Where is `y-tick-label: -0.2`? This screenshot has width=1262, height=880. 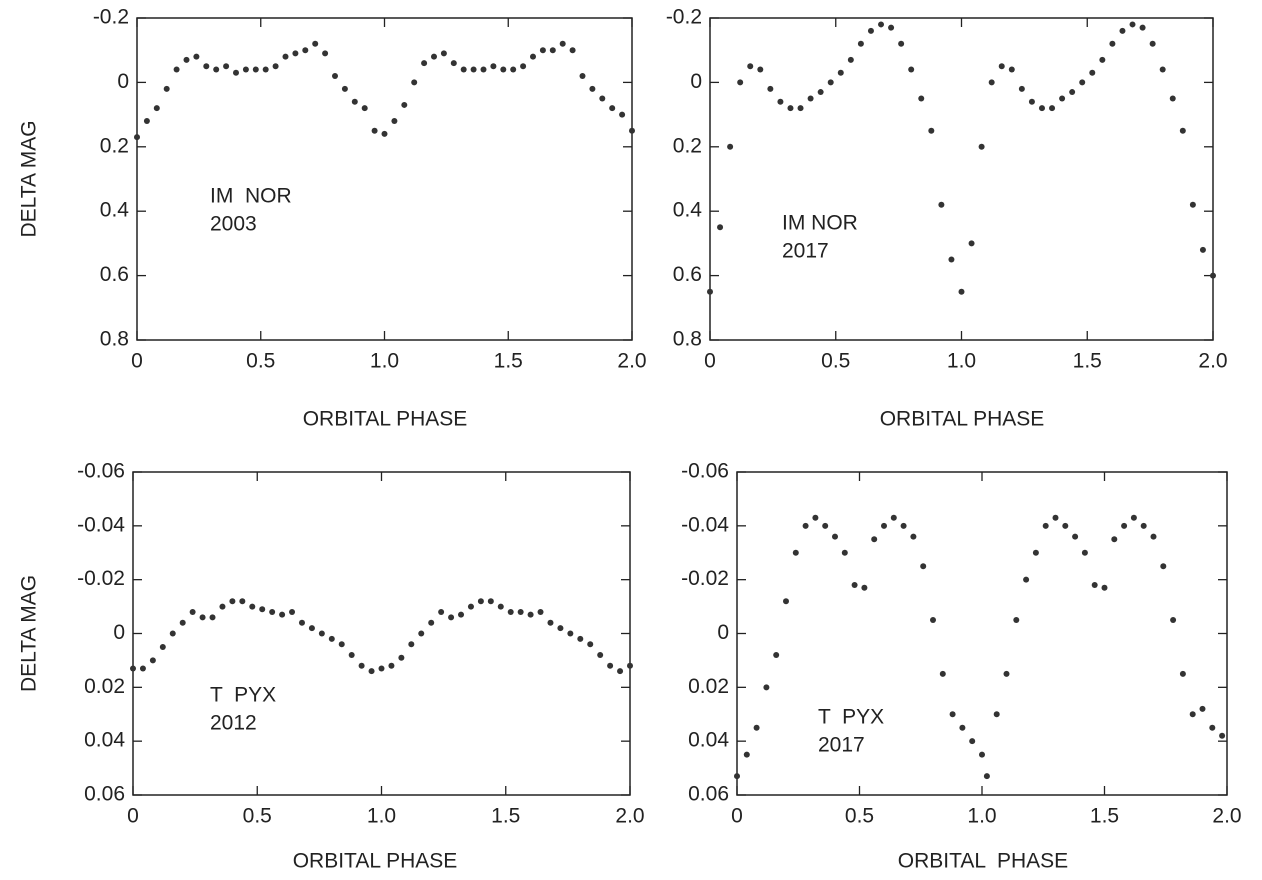
y-tick-label: -0.2 is located at coordinates (111, 17).